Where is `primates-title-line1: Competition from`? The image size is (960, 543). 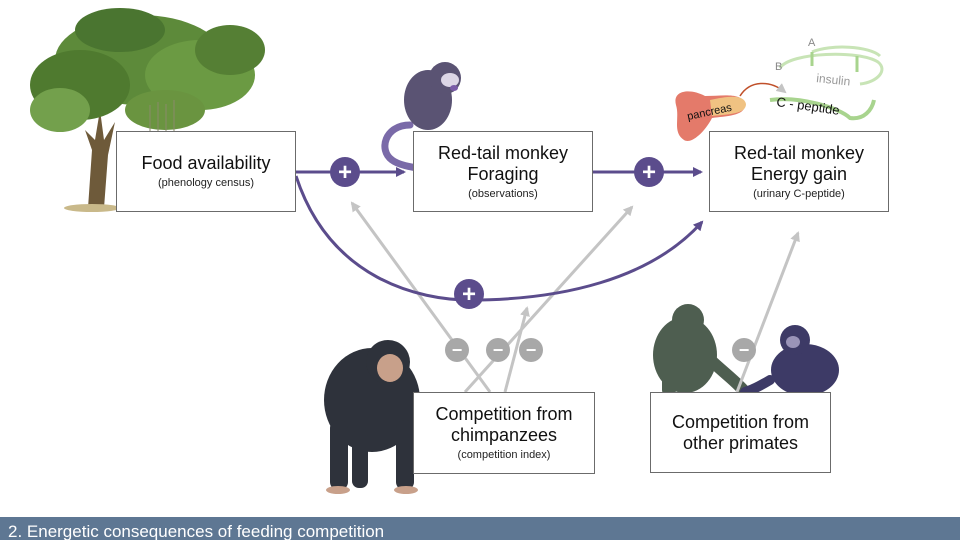 primates-title-line1: Competition from is located at coordinates (740, 421).